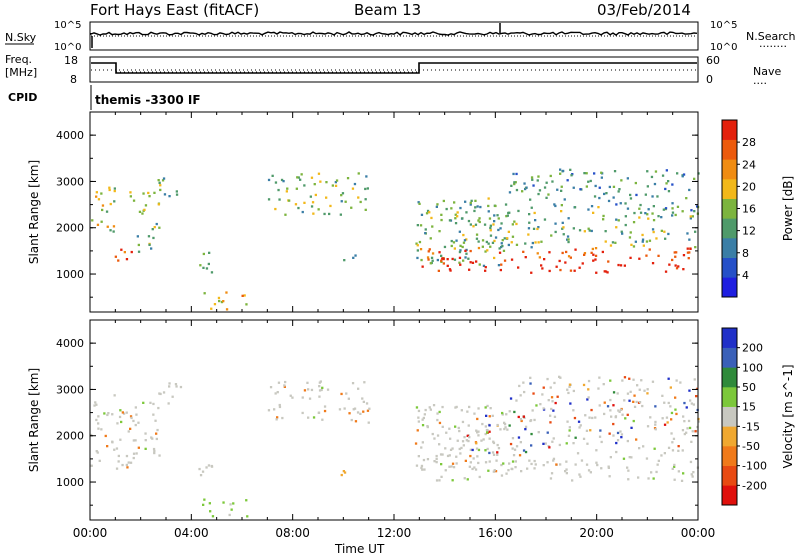 The image size is (800, 554). Describe the element at coordinates (788, 208) in the screenshot. I see `colorbar-title: Power [dB]` at that location.